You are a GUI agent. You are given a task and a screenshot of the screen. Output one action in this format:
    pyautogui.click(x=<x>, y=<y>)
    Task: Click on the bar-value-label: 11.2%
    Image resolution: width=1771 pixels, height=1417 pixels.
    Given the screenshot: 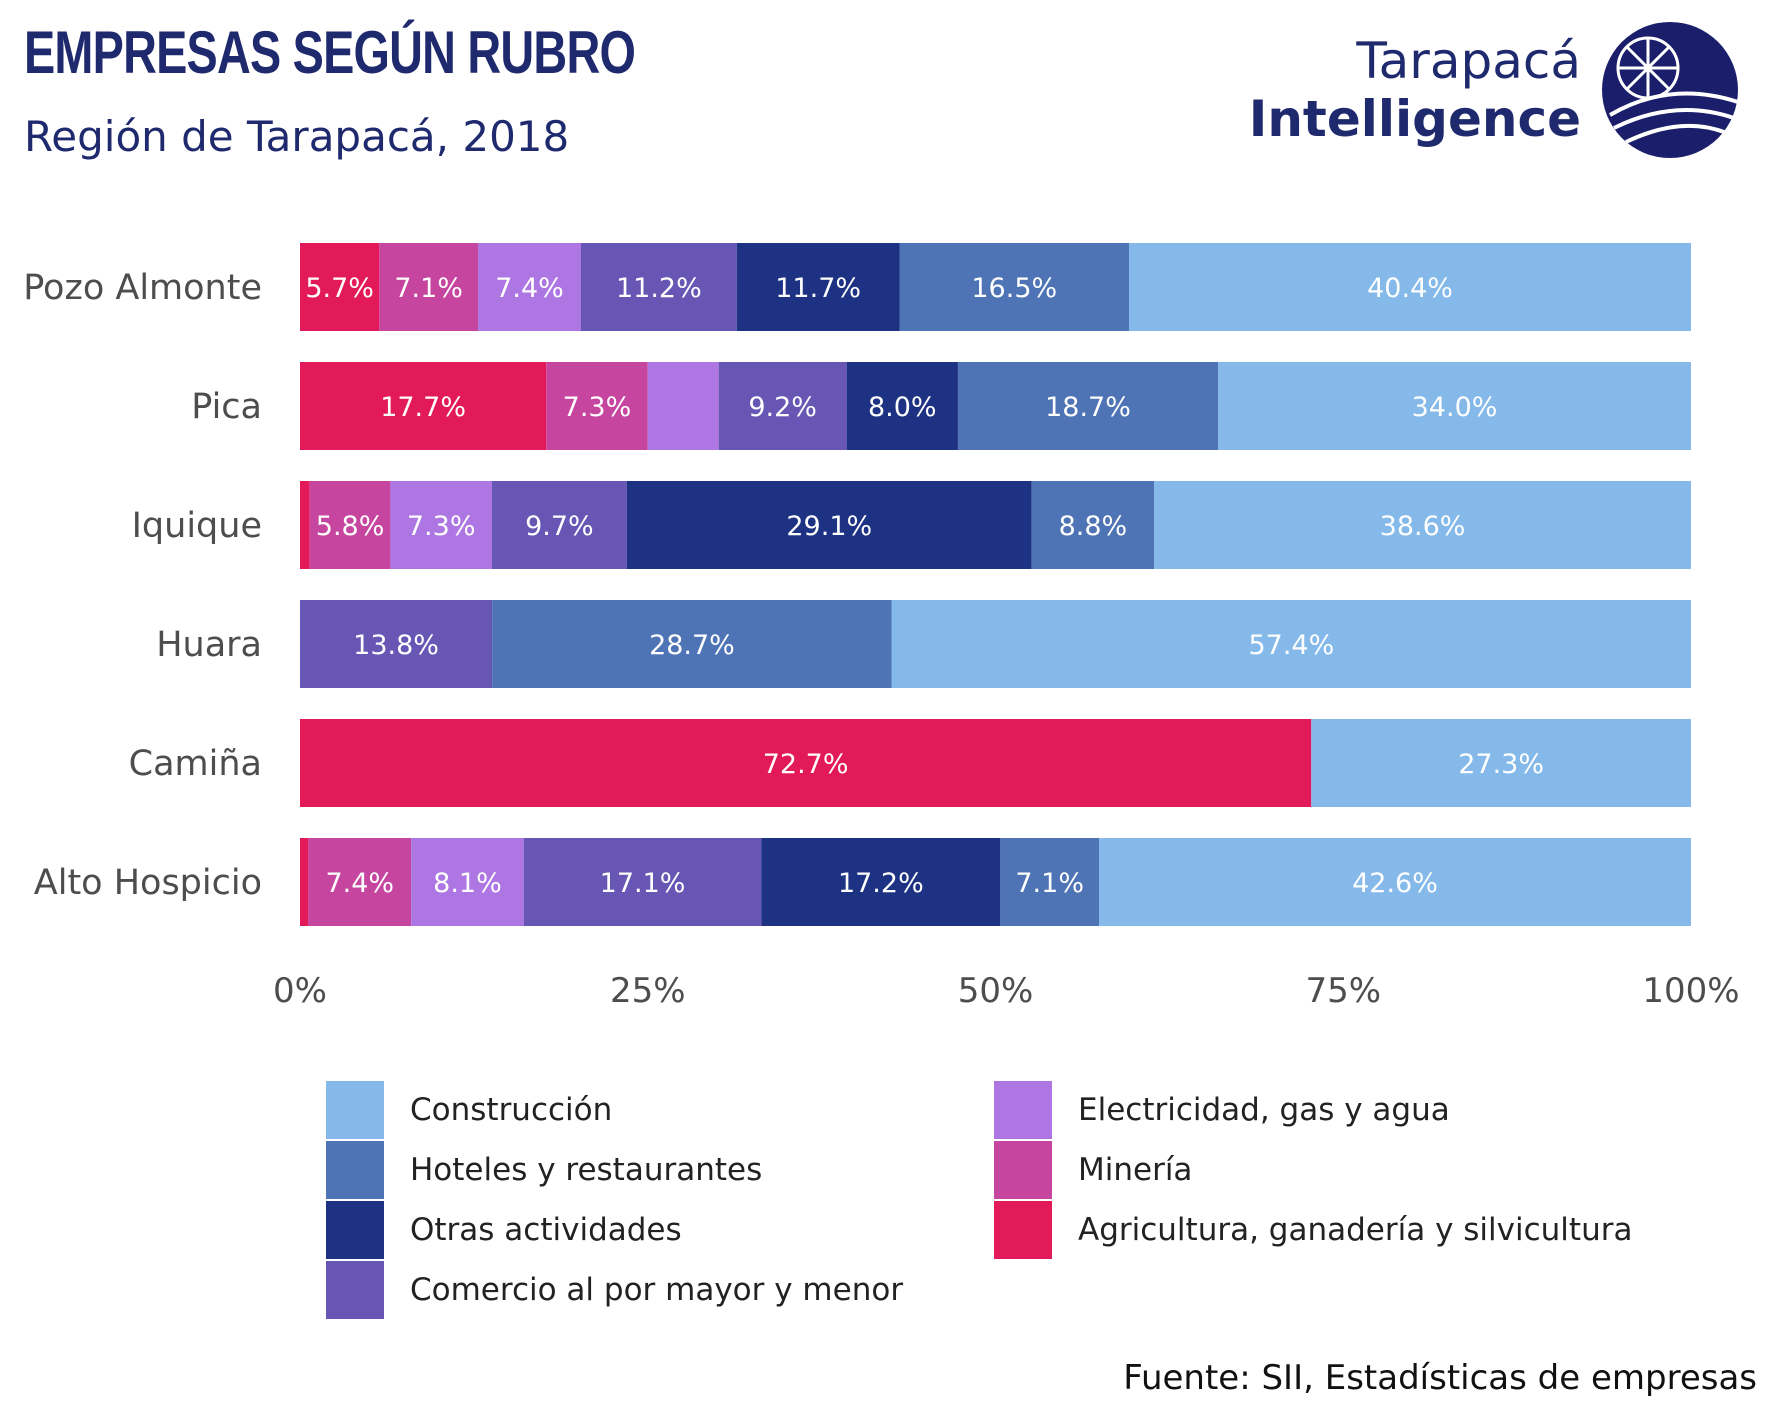 What is the action you would take?
    pyautogui.click(x=659, y=288)
    